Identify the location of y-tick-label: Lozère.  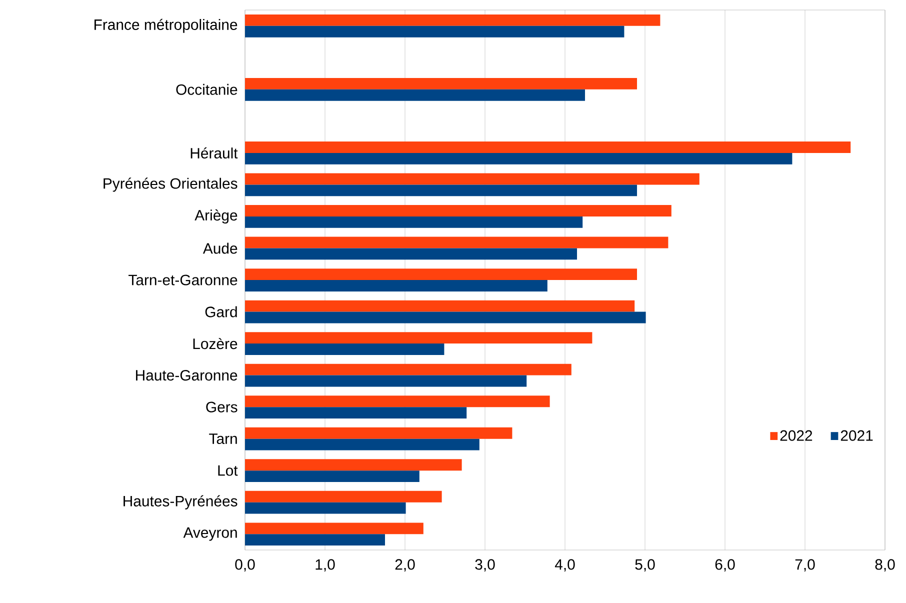
(215, 344).